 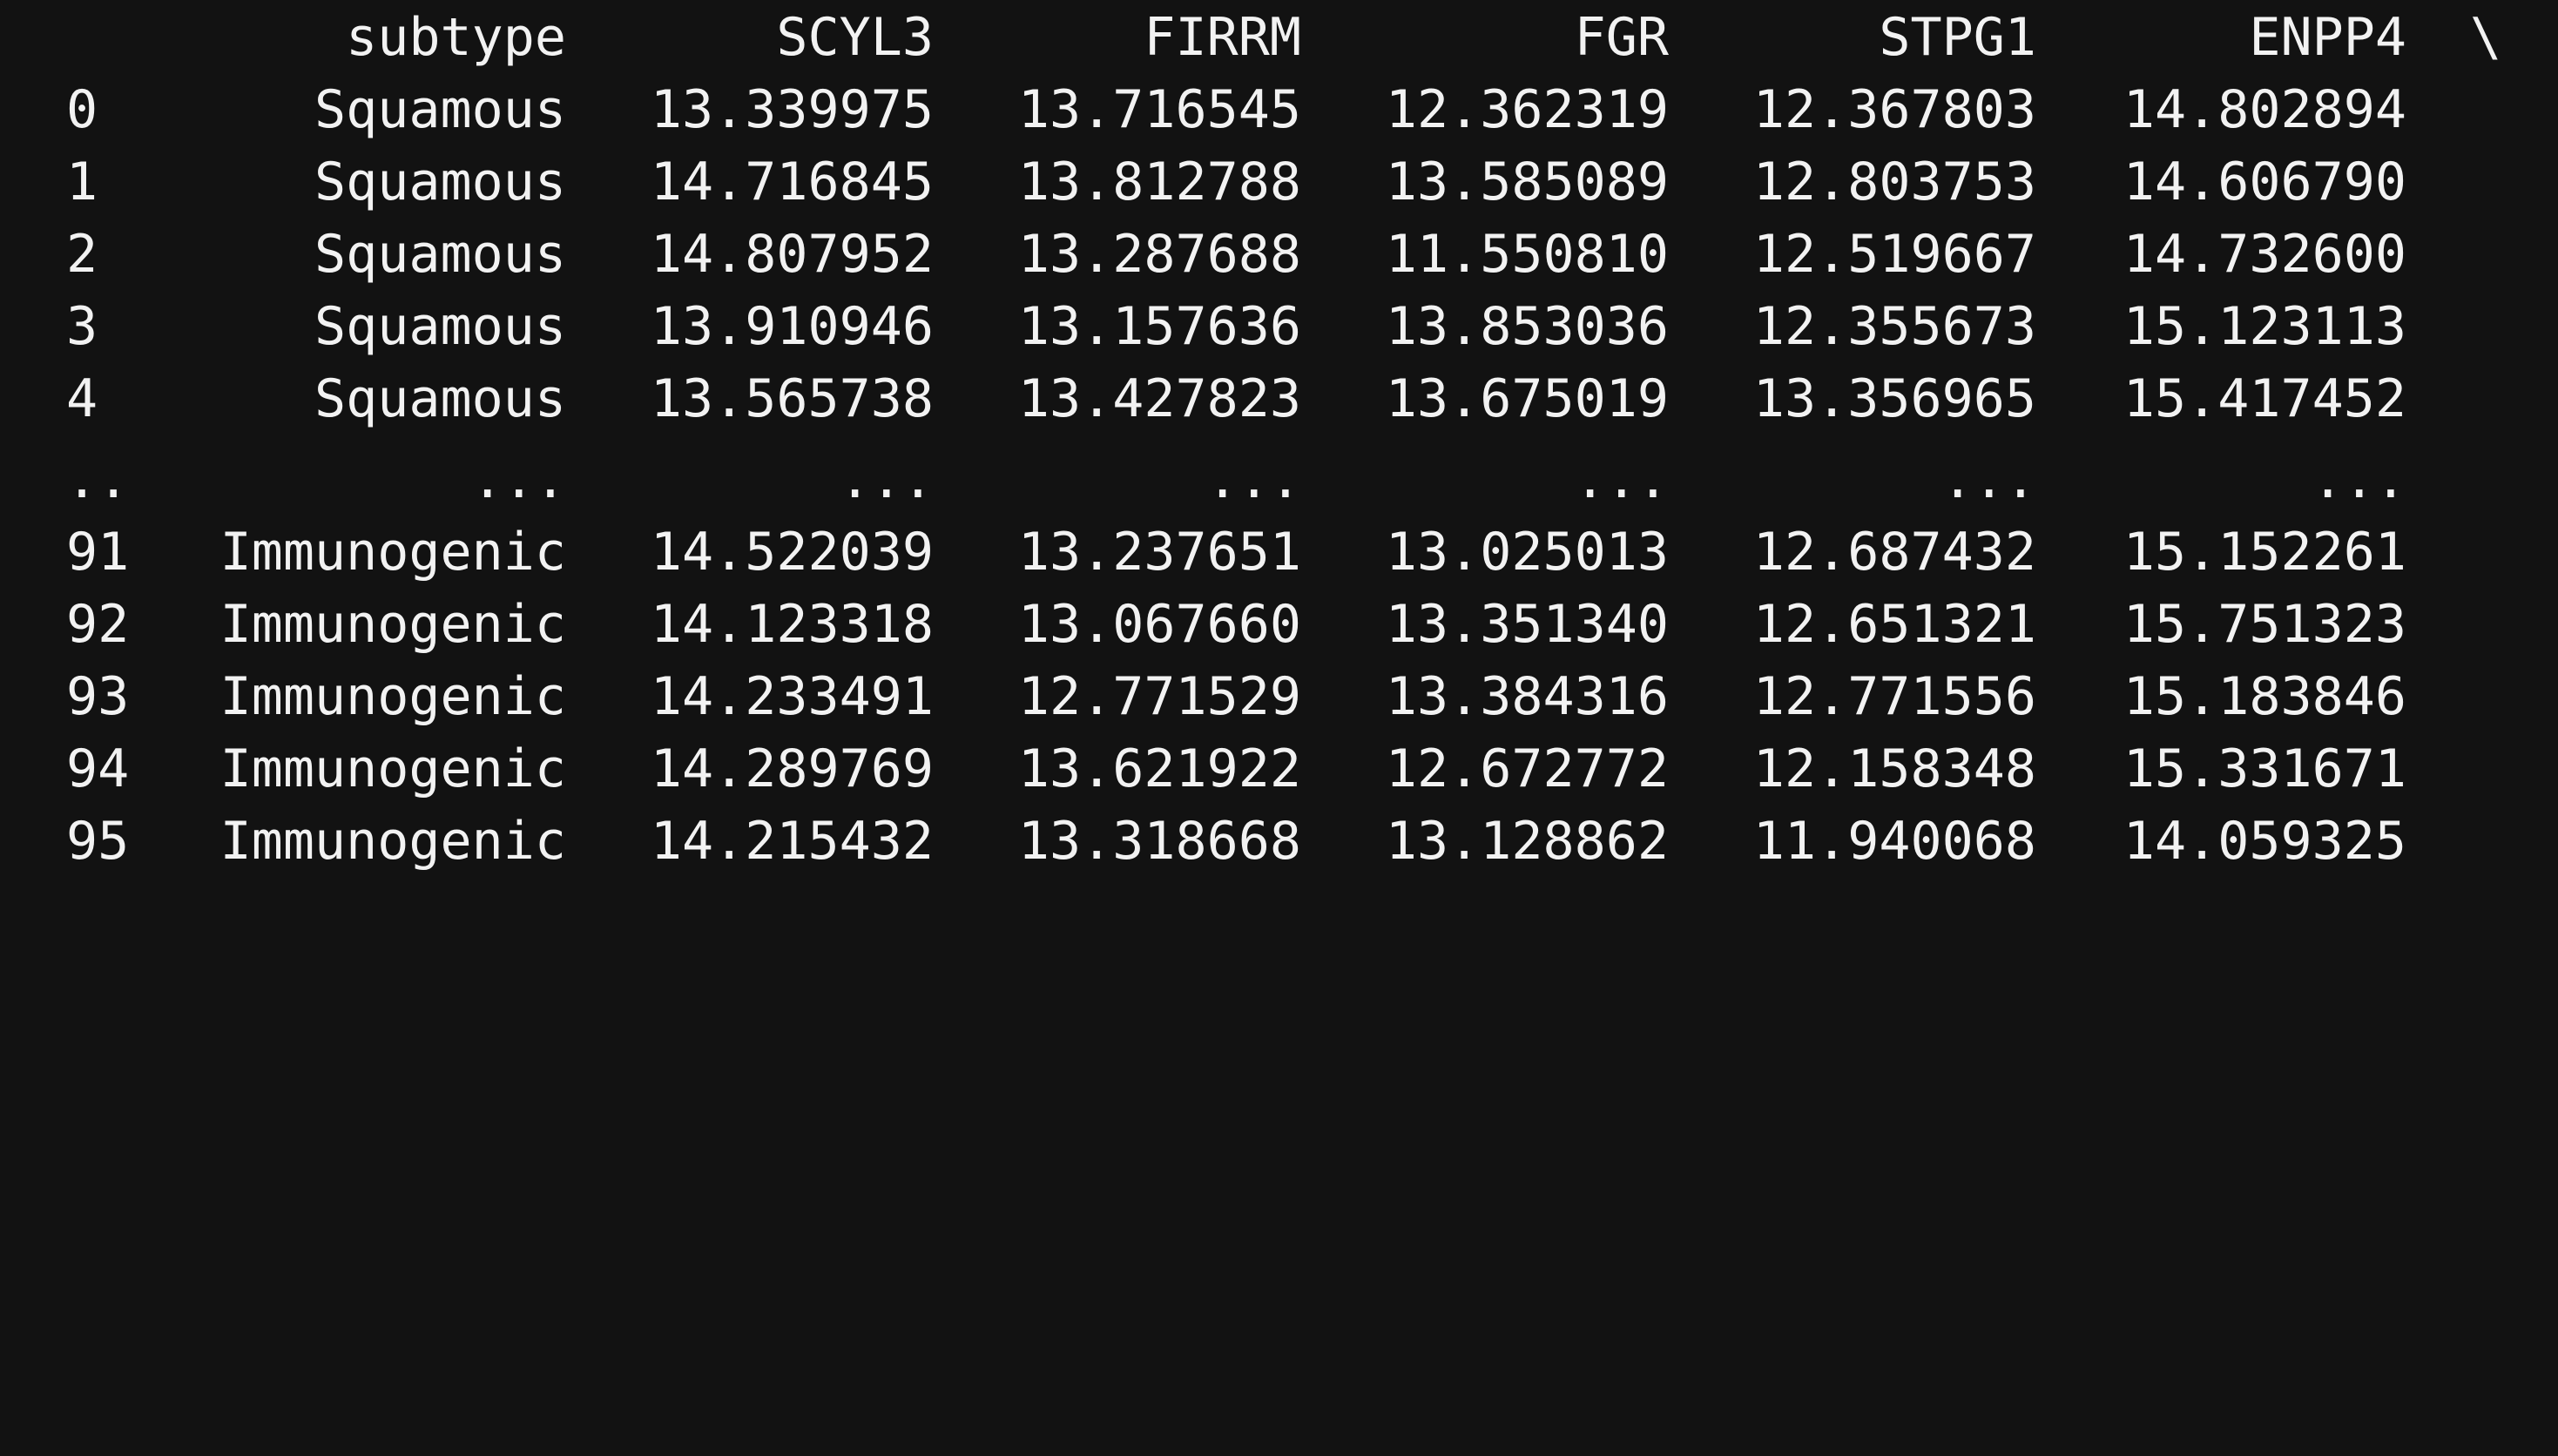 What do you see at coordinates (82, 182) in the screenshot?
I see `row-index: 1` at bounding box center [82, 182].